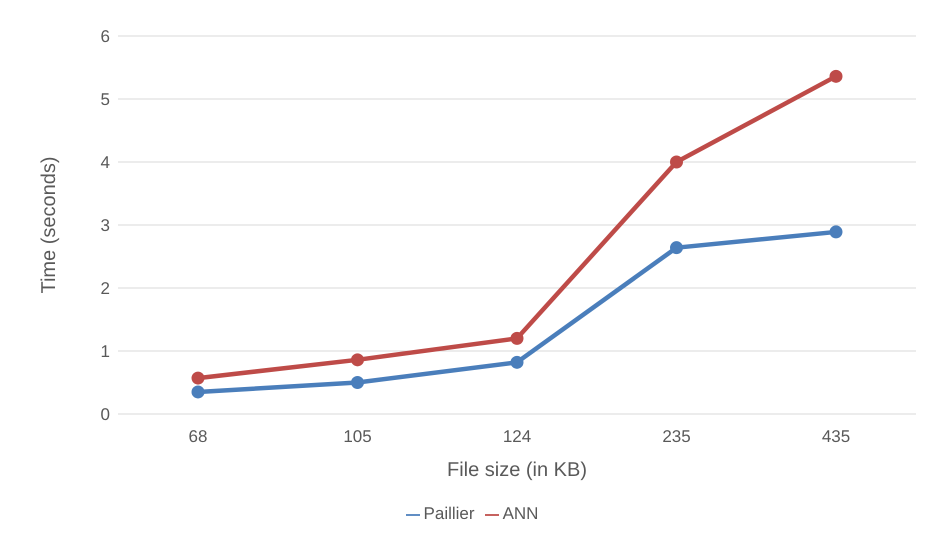 The height and width of the screenshot is (548, 934). What do you see at coordinates (105, 226) in the screenshot?
I see `y-tick-label: 3` at bounding box center [105, 226].